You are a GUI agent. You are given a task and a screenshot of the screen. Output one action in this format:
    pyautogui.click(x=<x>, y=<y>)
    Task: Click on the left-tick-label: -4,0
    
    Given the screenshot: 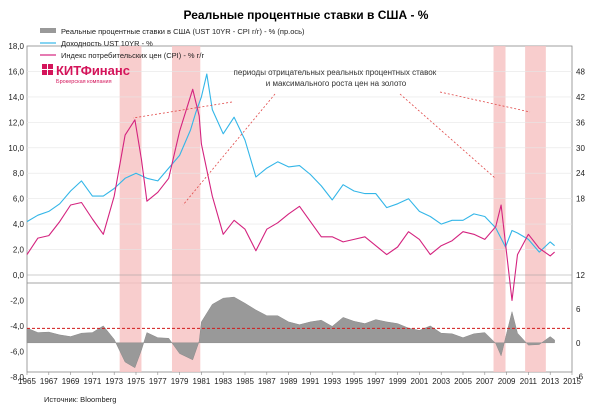 What is the action you would take?
    pyautogui.click(x=17, y=326)
    